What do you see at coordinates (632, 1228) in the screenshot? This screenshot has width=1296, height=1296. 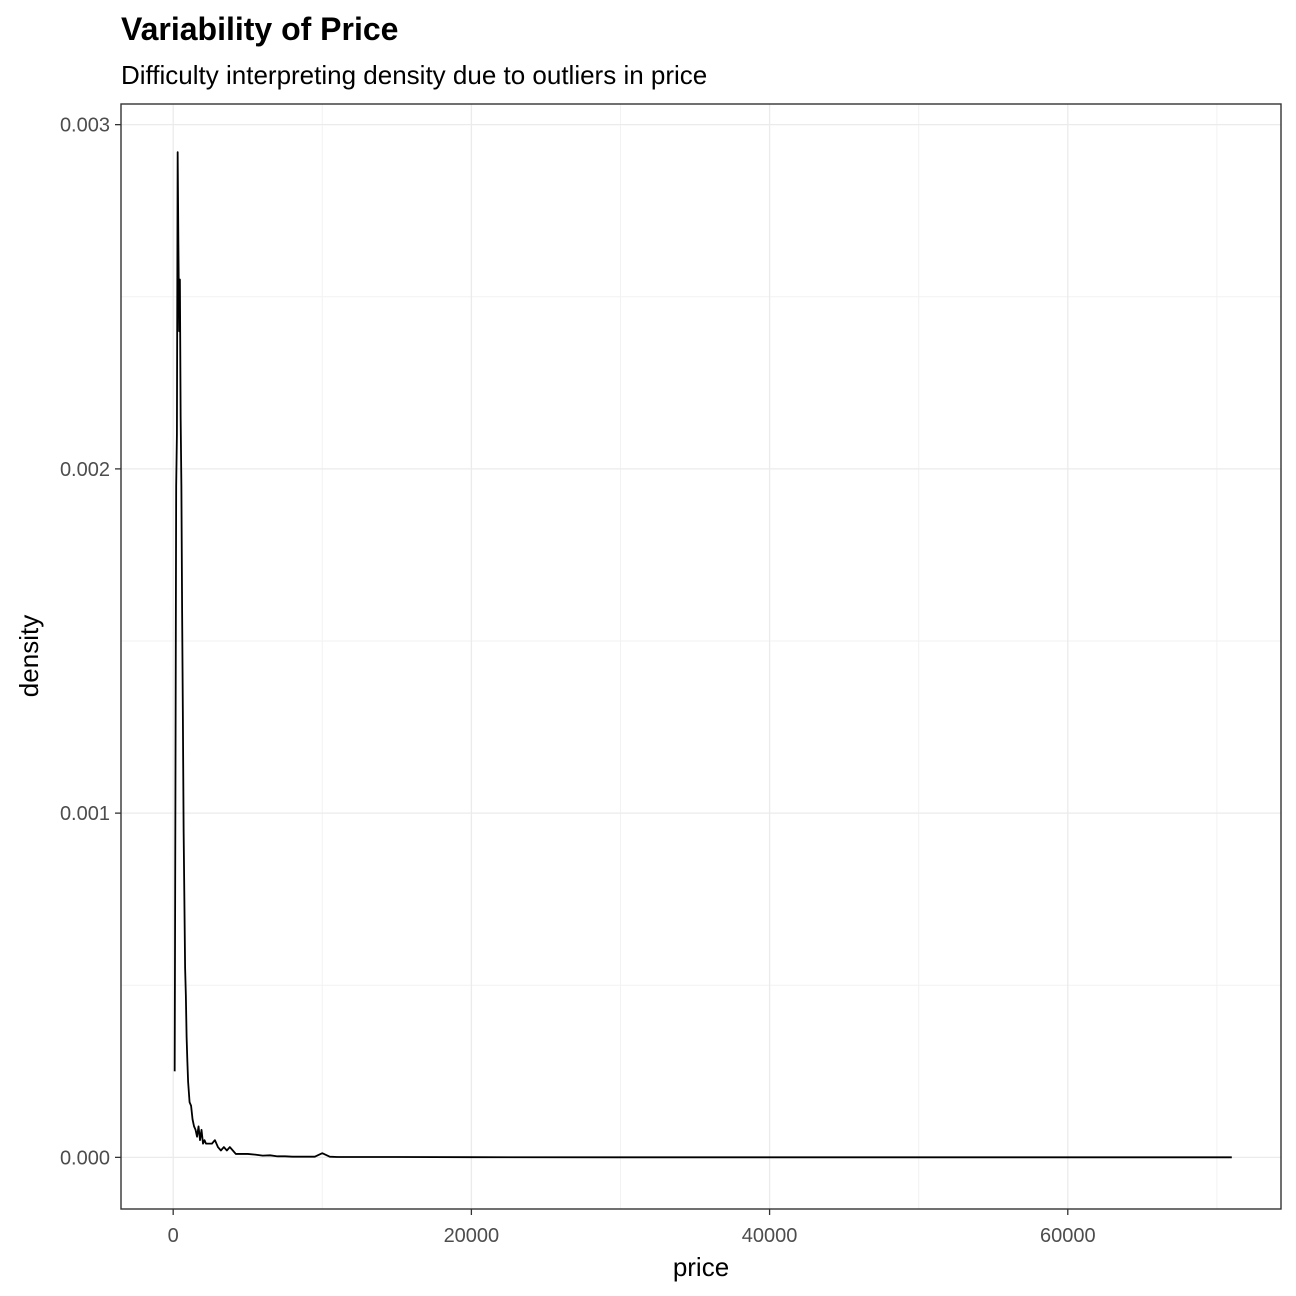 I see `x-axis-ticks: 0 20000 40000 60000` at bounding box center [632, 1228].